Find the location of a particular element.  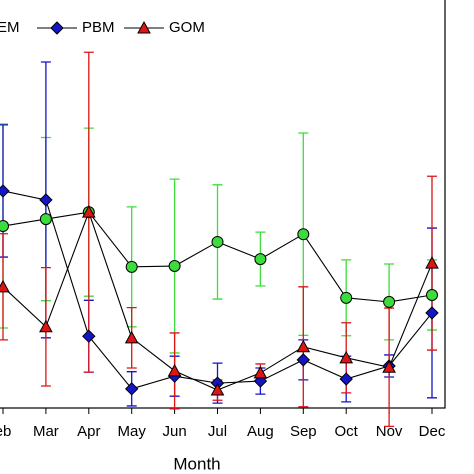

x-tick-label: Oct is located at coordinates (347, 431).